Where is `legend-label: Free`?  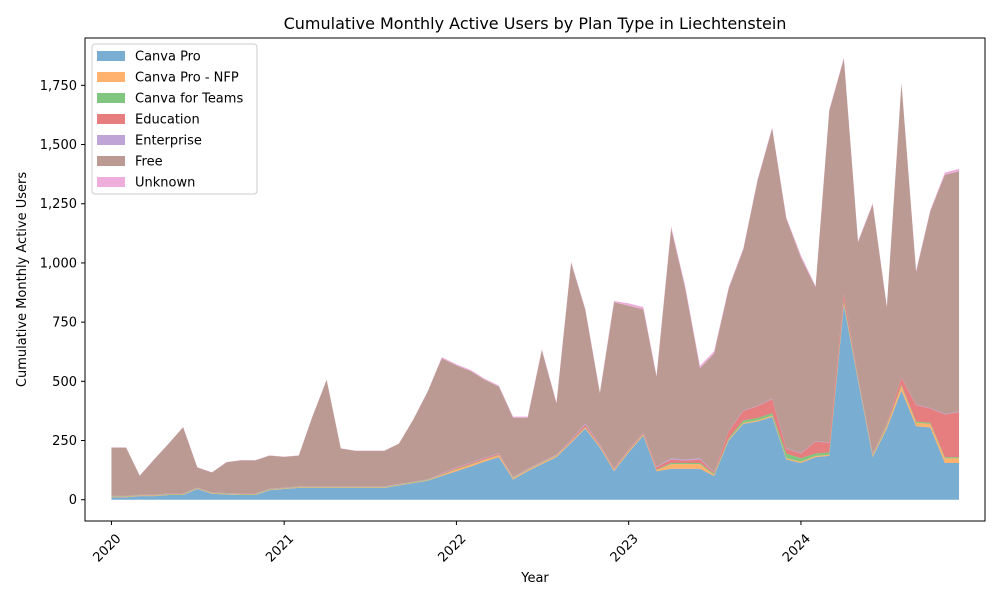 legend-label: Free is located at coordinates (149, 162).